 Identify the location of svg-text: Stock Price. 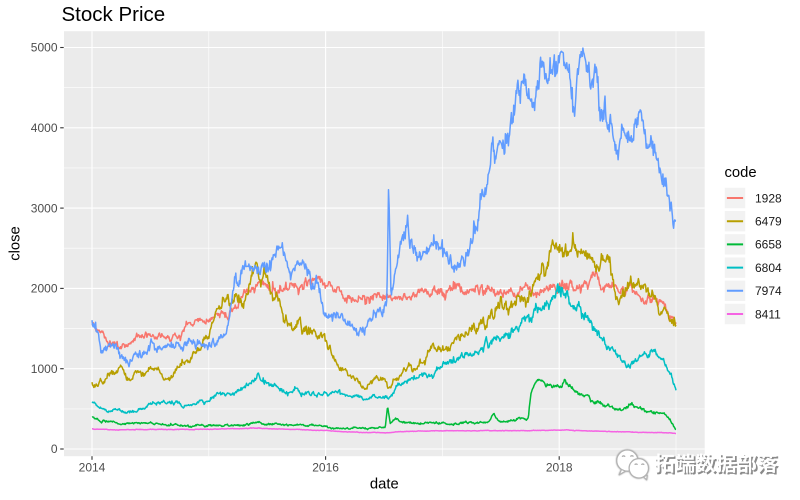
(114, 14).